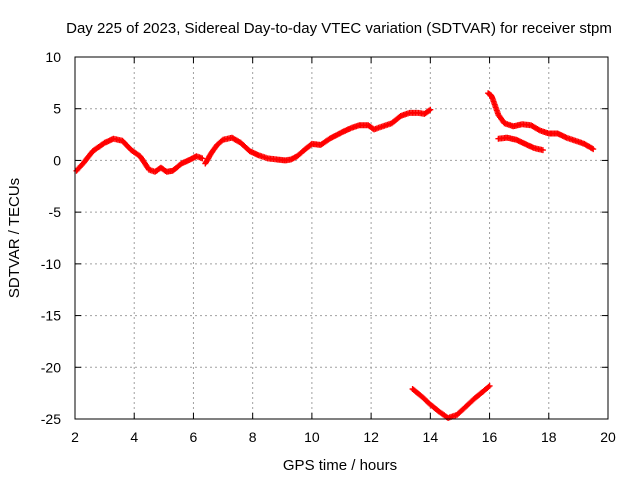  Describe the element at coordinates (51, 264) in the screenshot. I see `y-tick-label: -10` at that location.